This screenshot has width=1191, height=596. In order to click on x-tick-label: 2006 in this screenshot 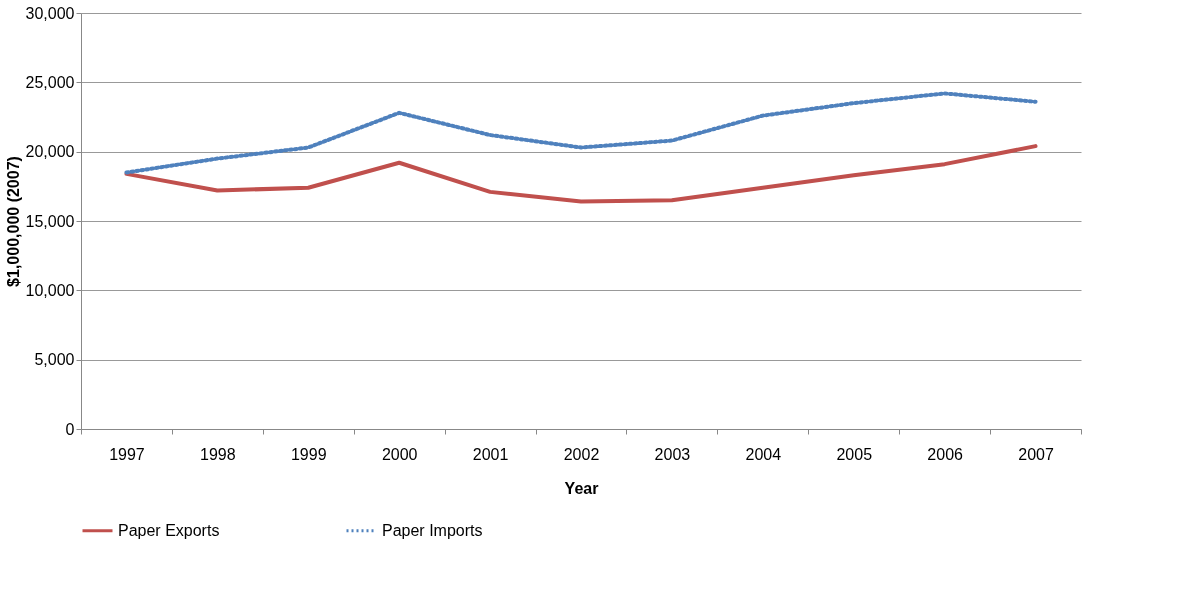, I will do `click(945, 454)`.